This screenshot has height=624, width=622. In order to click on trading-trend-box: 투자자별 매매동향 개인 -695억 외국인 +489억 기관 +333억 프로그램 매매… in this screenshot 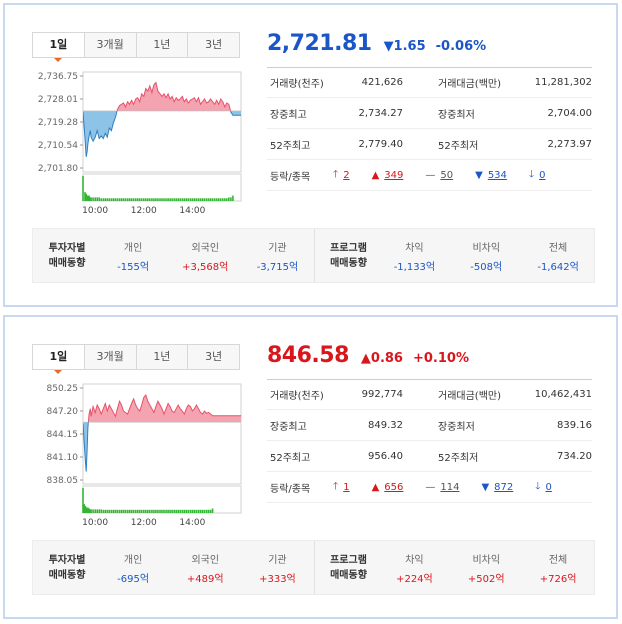, I will do `click(313, 567)`.